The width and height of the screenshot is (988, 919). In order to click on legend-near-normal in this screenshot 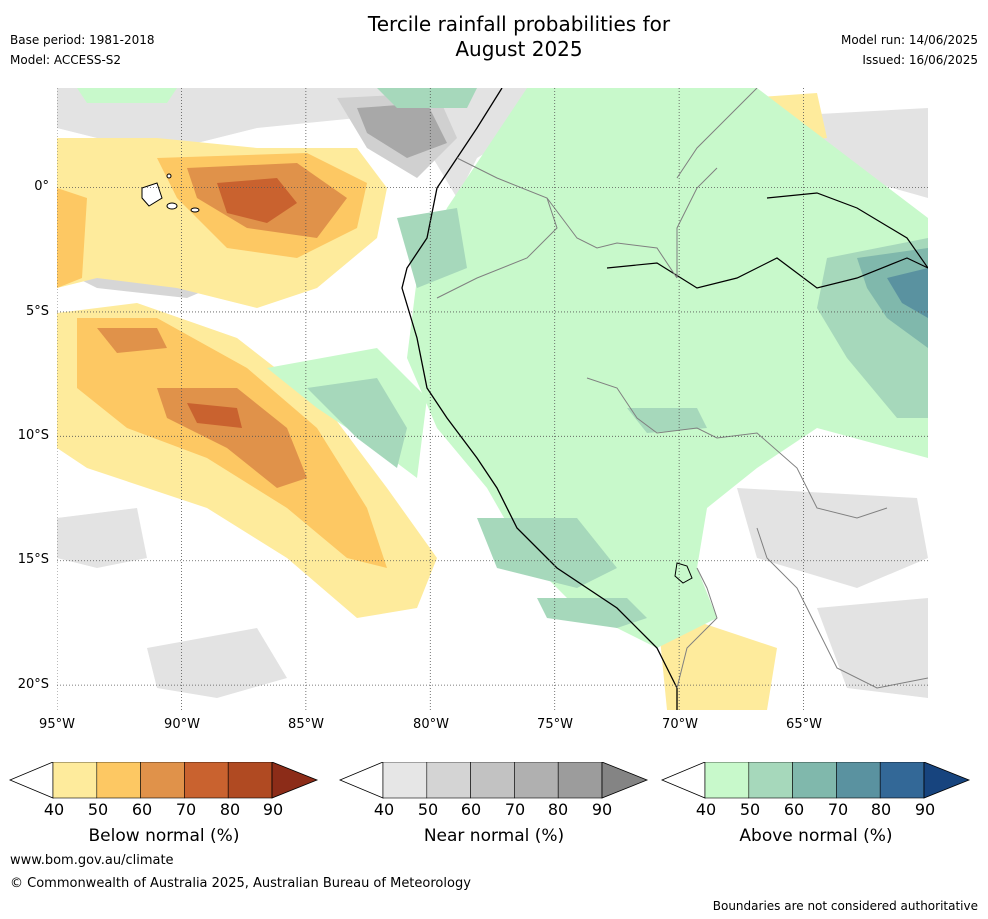, I will do `click(493, 780)`.